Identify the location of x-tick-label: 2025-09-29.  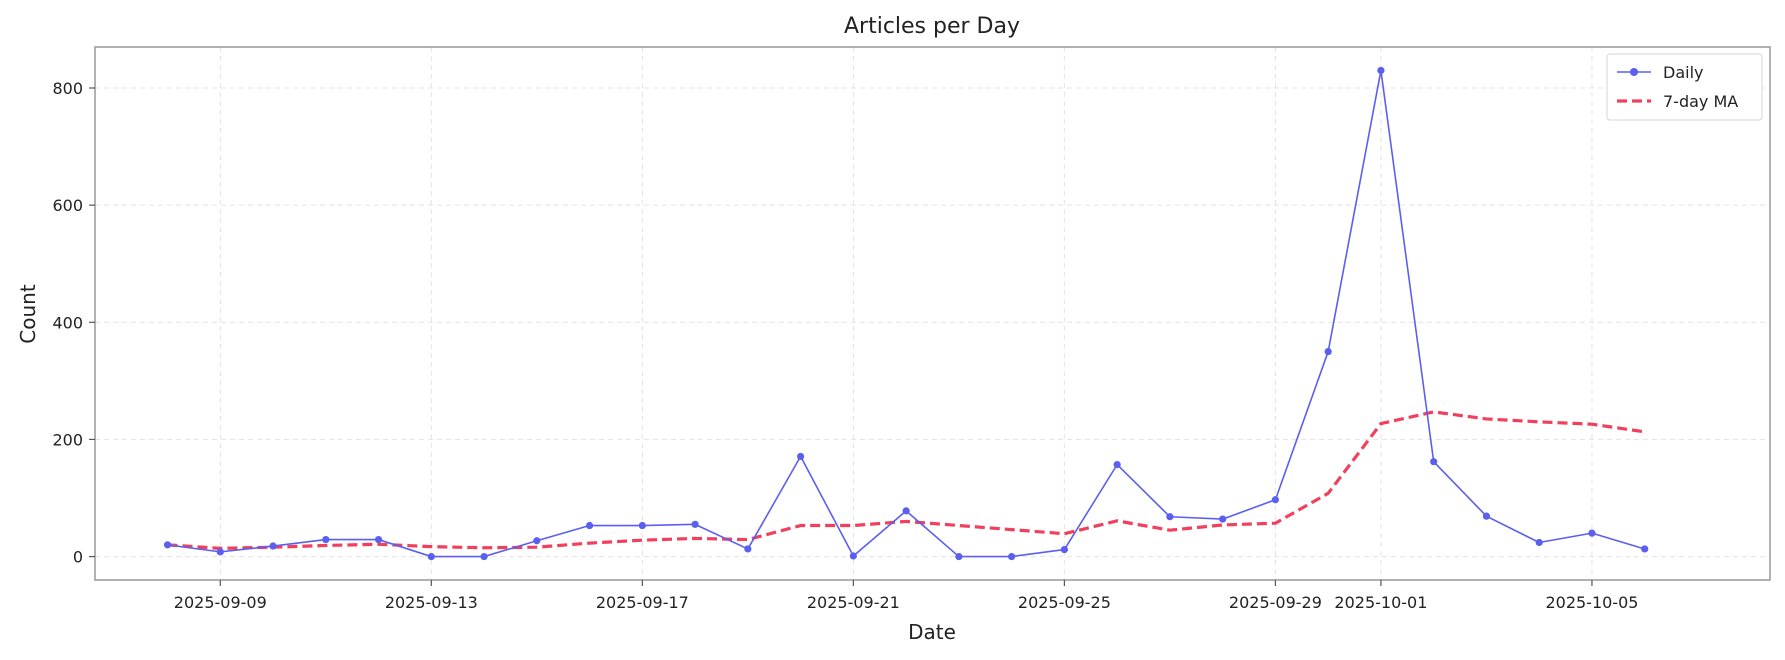
(1275, 602).